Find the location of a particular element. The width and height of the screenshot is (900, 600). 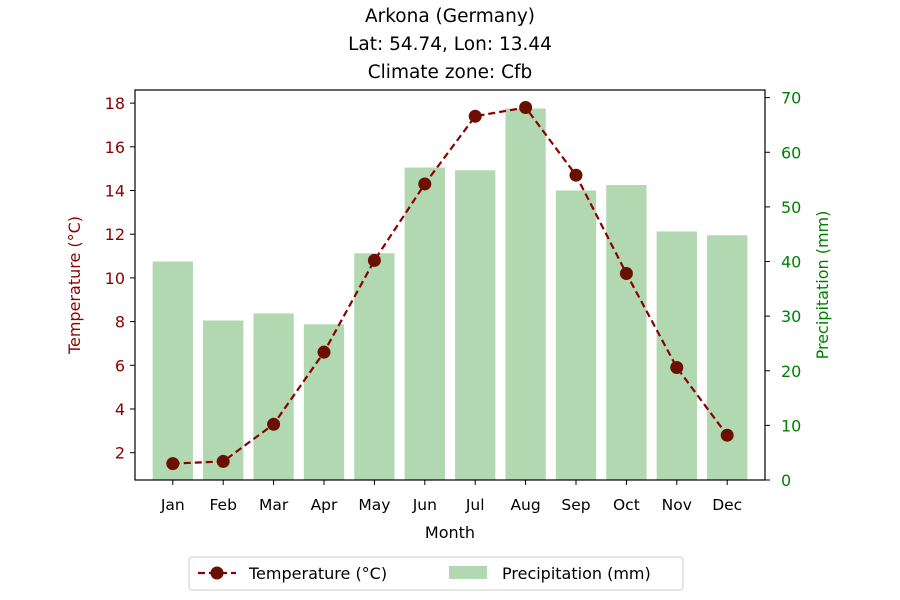

y-axis-left-label: Temperature (°C) is located at coordinates (74, 285).